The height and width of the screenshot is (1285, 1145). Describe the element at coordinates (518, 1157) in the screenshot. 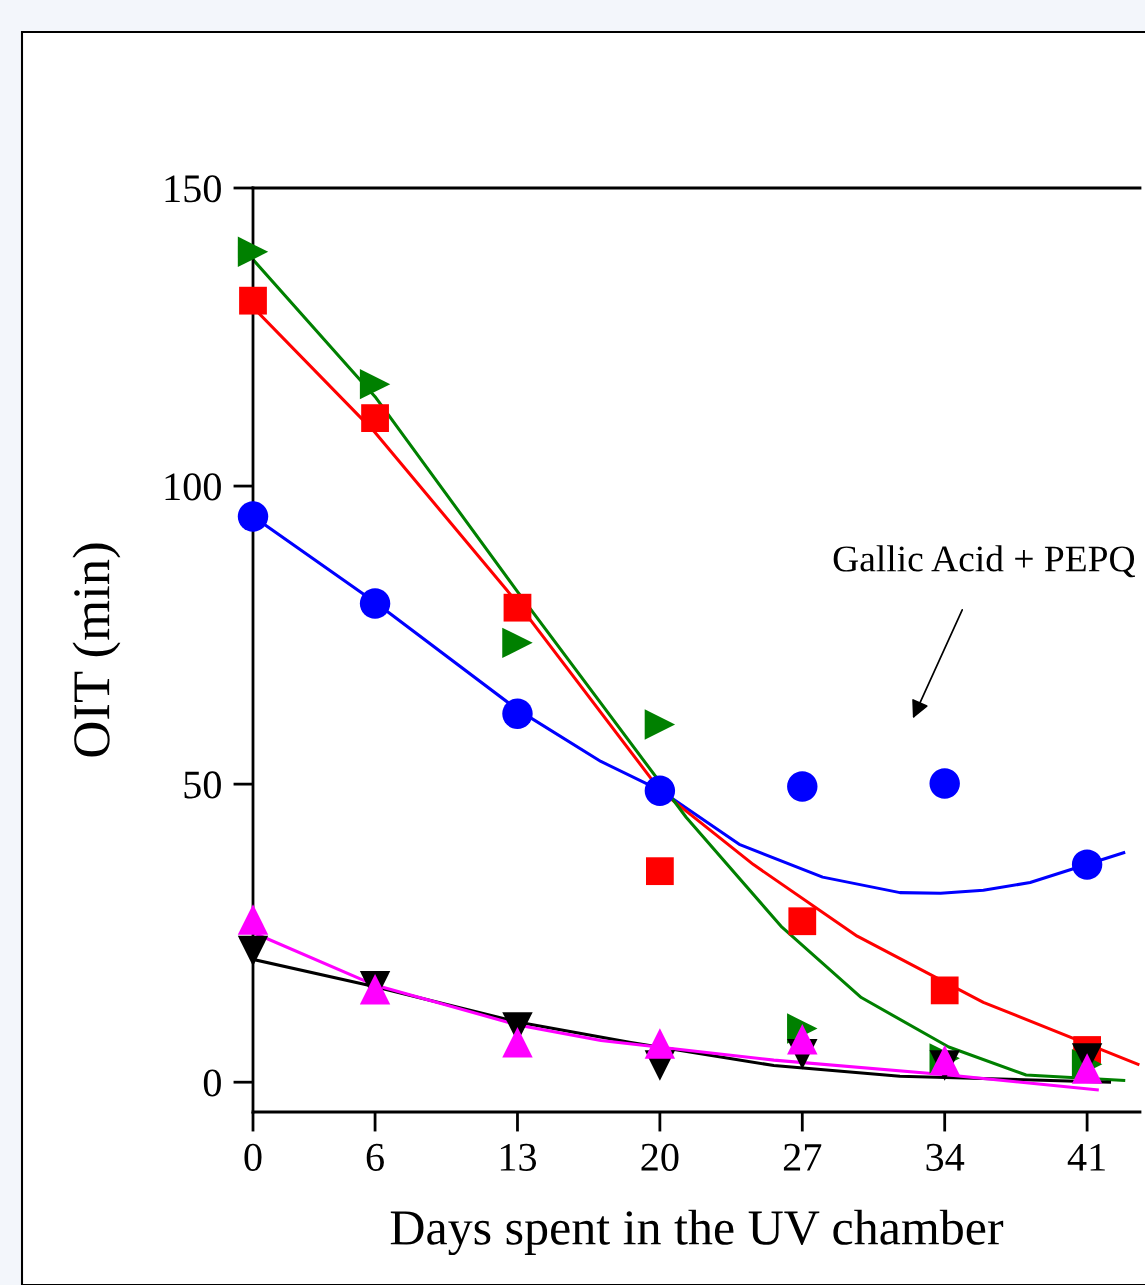

I see `x-tick-label: 13` at that location.